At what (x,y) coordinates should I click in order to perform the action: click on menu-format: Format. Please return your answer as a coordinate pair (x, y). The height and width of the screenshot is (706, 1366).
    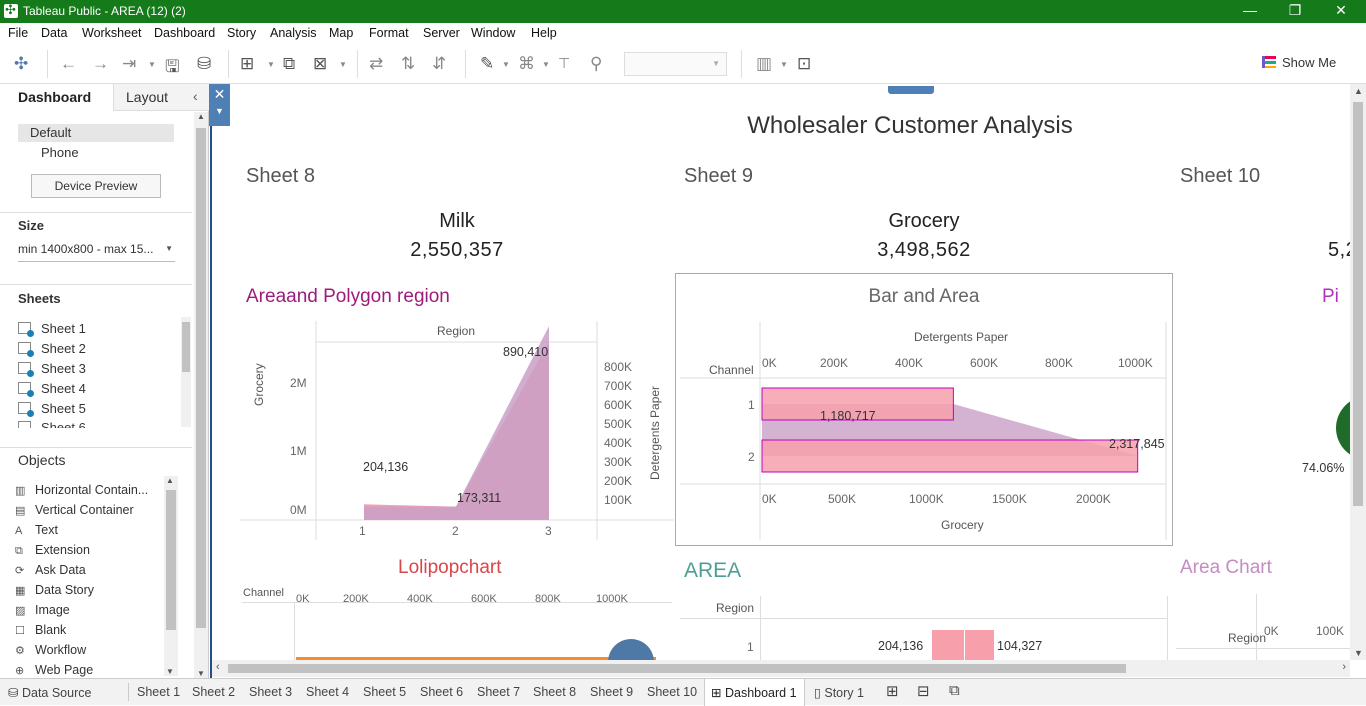
    Looking at the image, I should click on (389, 33).